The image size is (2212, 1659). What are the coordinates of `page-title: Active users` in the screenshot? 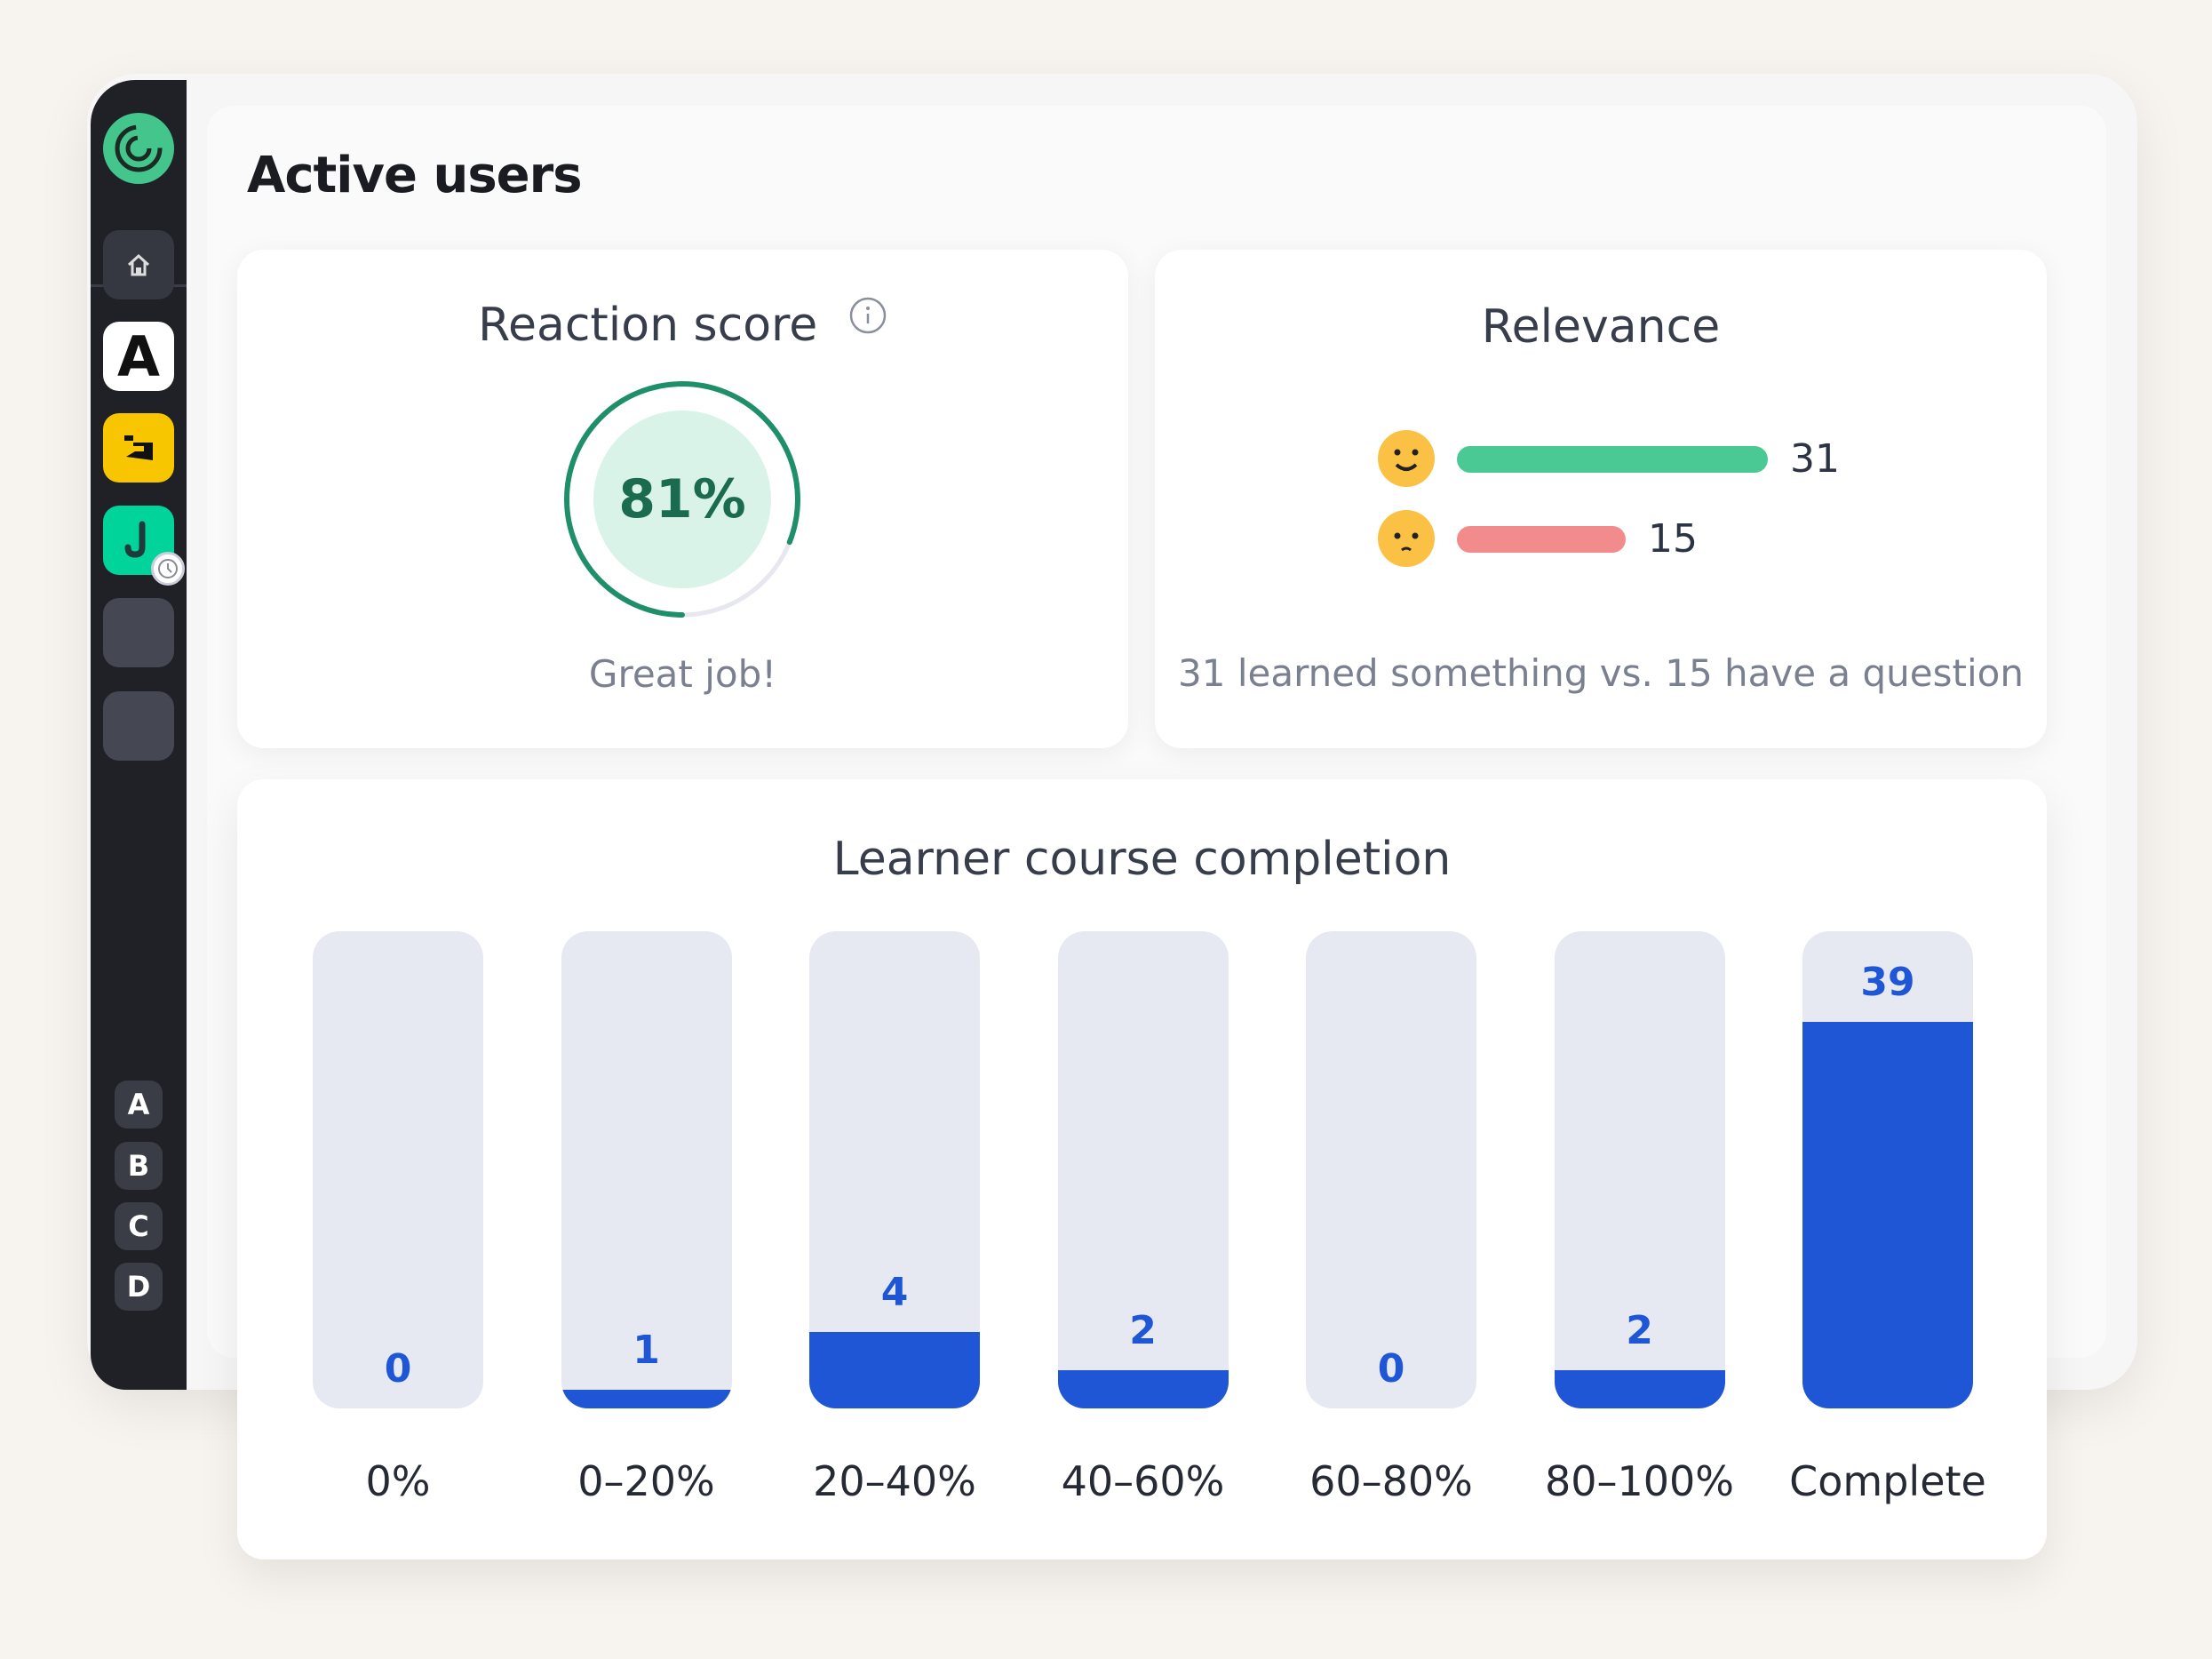 It's located at (415, 176).